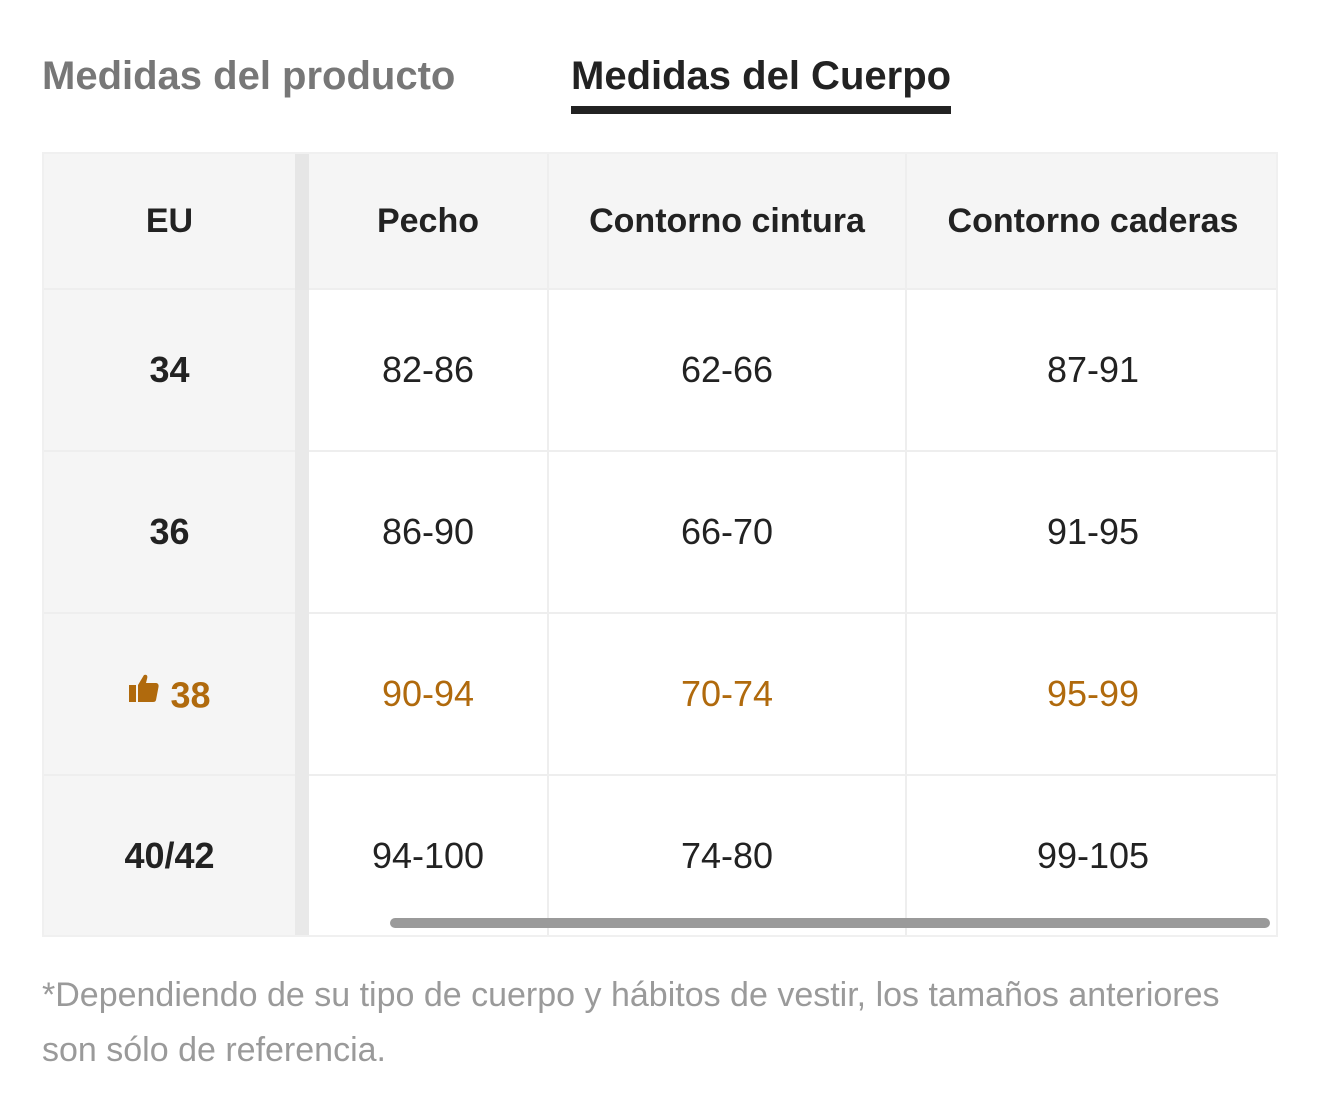 The width and height of the screenshot is (1320, 1116). Describe the element at coordinates (425, 532) in the screenshot. I see `chest-cell: 86-90` at that location.